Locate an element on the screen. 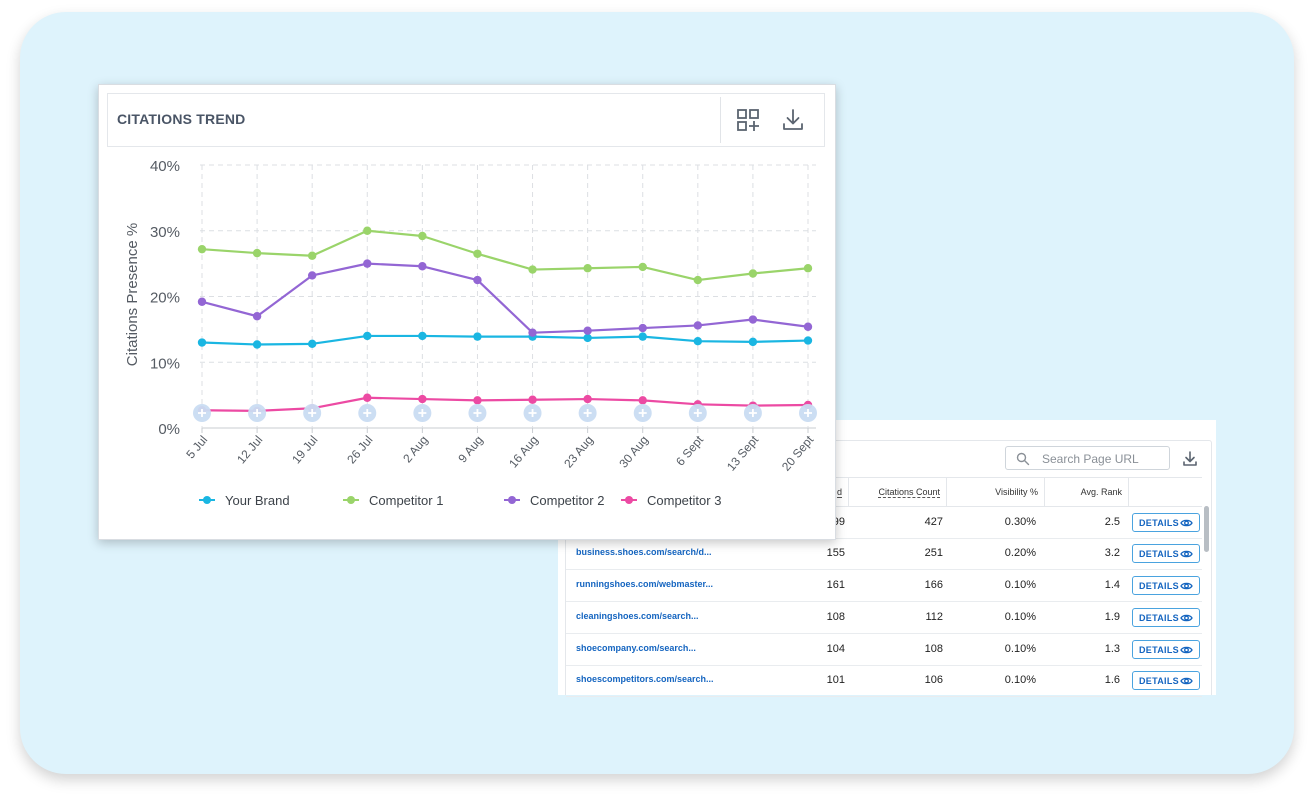 This screenshot has width=1314, height=802. legend-label: Competitor 2 is located at coordinates (567, 500).